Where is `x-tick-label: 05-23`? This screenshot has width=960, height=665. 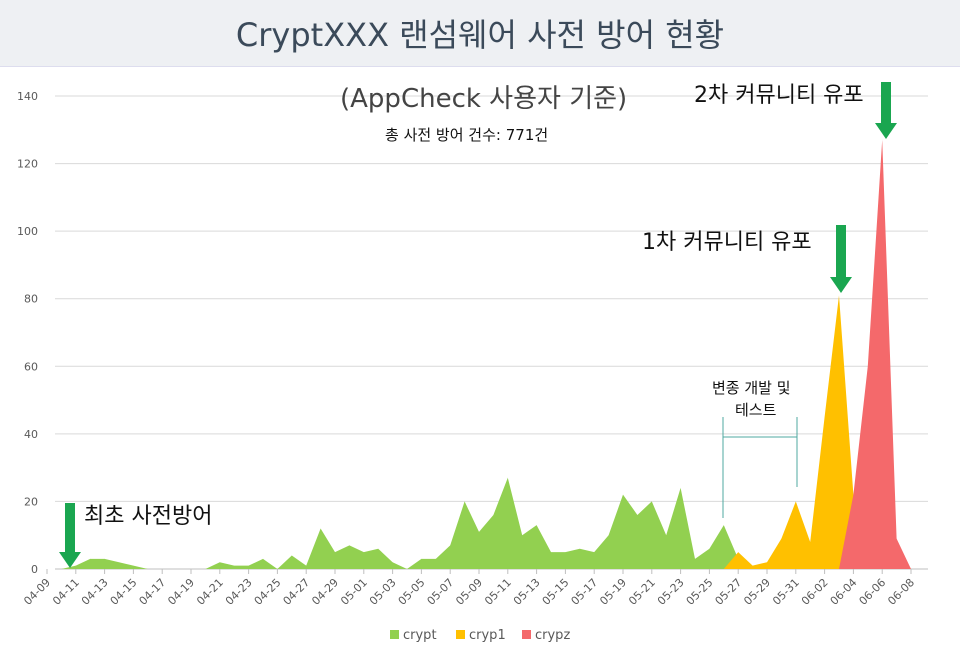
x-tick-label: 05-23 is located at coordinates (671, 592).